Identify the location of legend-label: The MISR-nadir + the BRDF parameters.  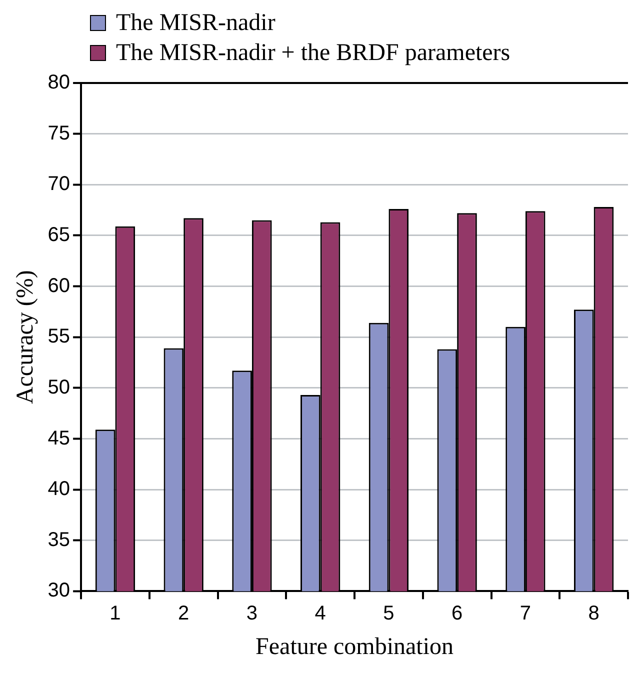
(313, 53).